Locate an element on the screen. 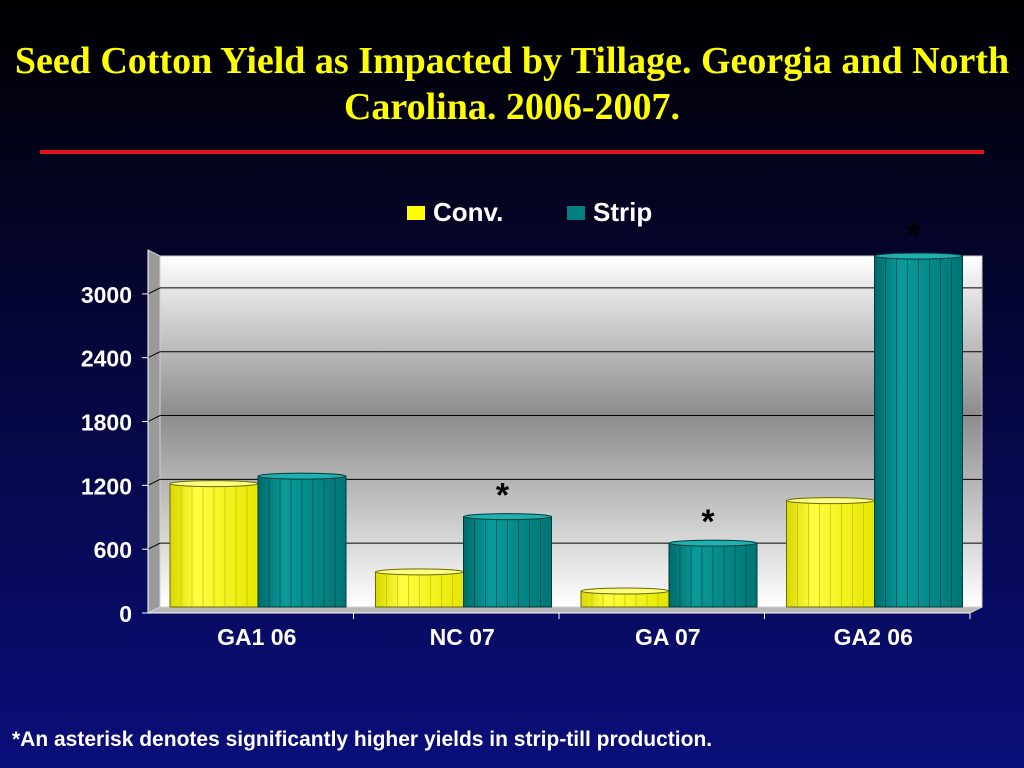 The width and height of the screenshot is (1024, 768). y-tick-label: 1200 is located at coordinates (106, 486).